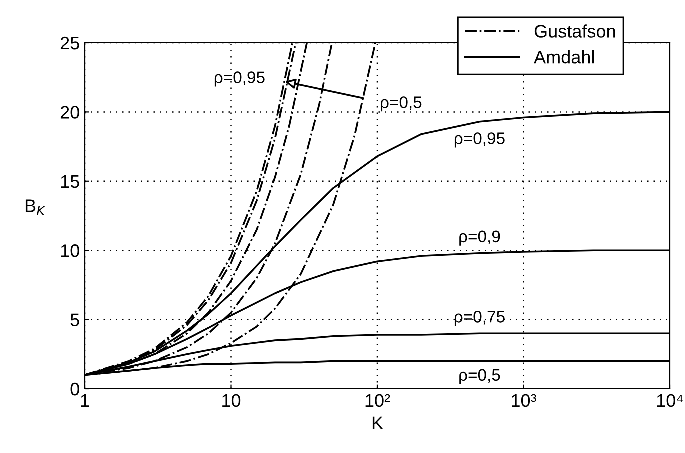 The height and width of the screenshot is (453, 685). I want to click on x-axis-title: K, so click(378, 423).